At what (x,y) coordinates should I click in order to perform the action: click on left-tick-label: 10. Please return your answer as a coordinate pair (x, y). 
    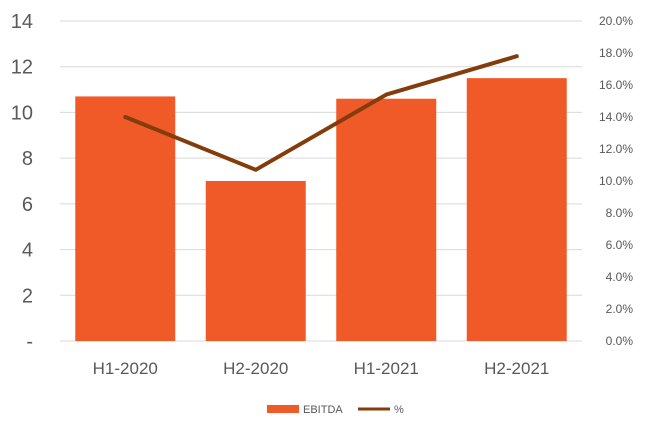
    Looking at the image, I should click on (22, 113).